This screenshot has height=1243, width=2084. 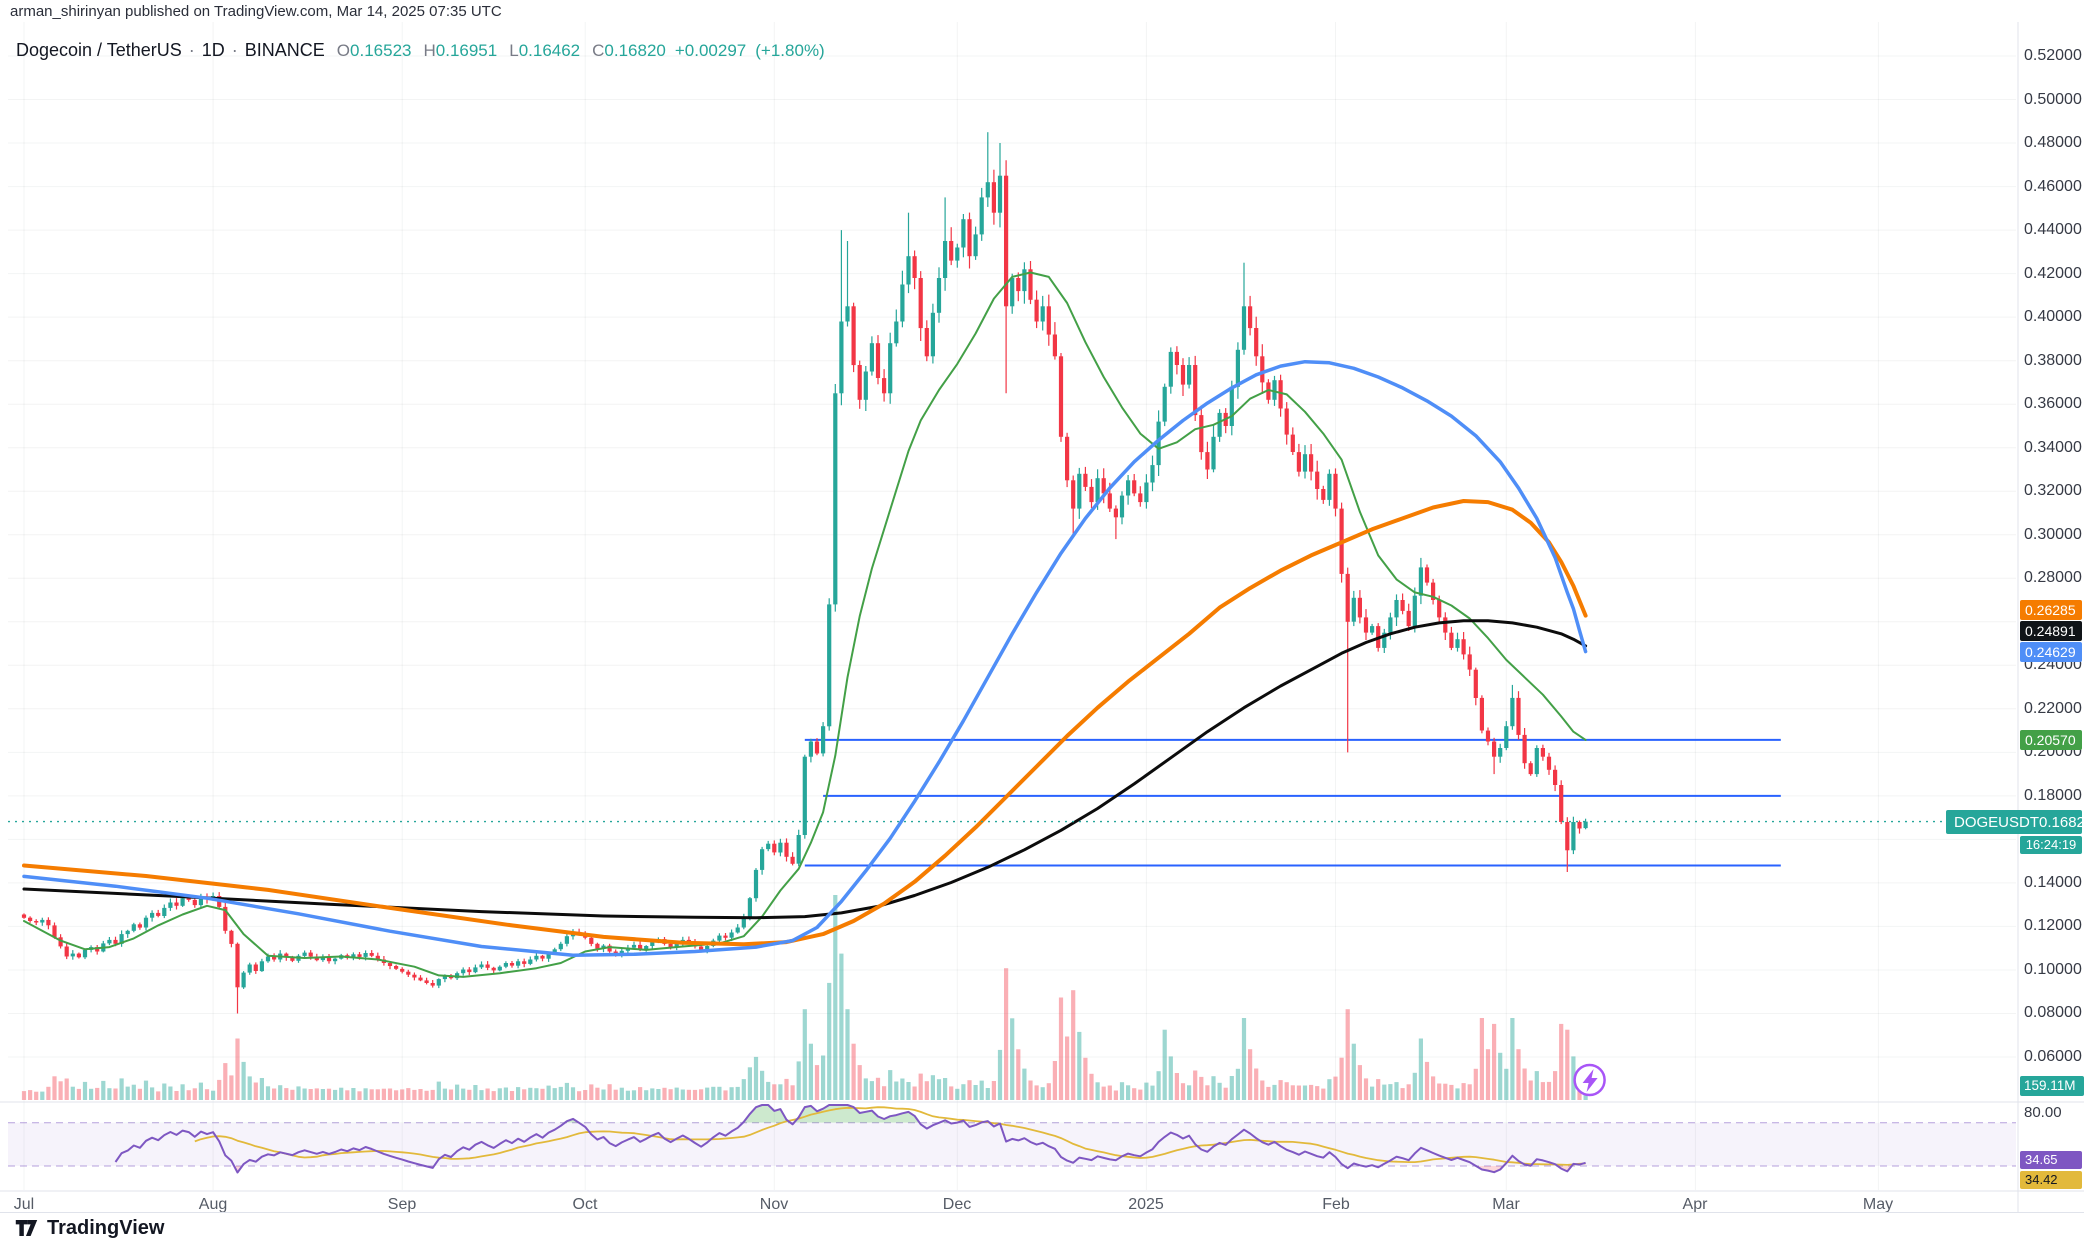 What do you see at coordinates (213, 1204) in the screenshot?
I see `time-axis-tick: Aug` at bounding box center [213, 1204].